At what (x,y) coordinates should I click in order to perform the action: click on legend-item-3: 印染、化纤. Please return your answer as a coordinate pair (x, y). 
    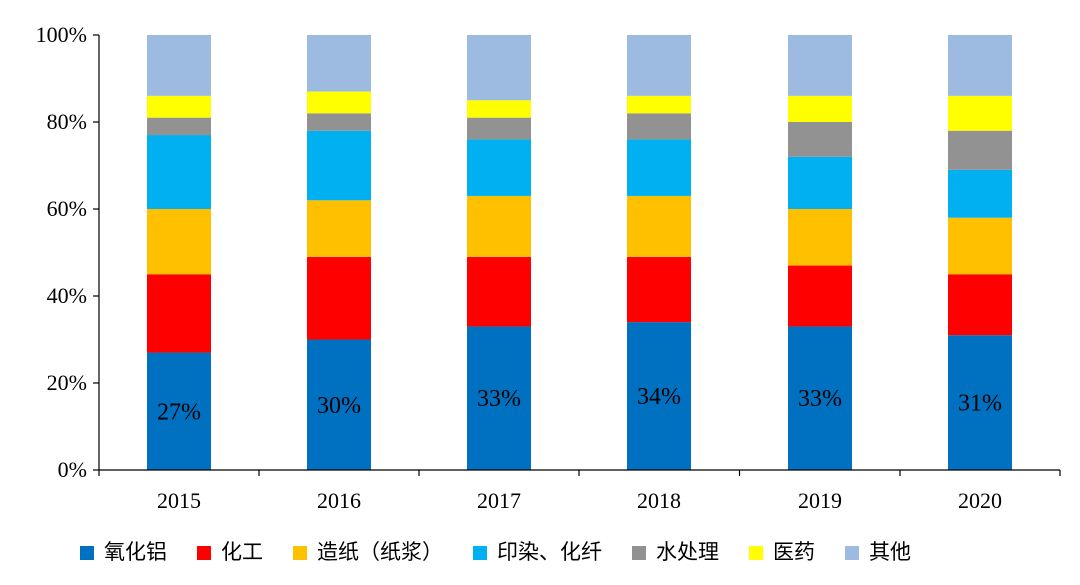
    Looking at the image, I should click on (537, 552).